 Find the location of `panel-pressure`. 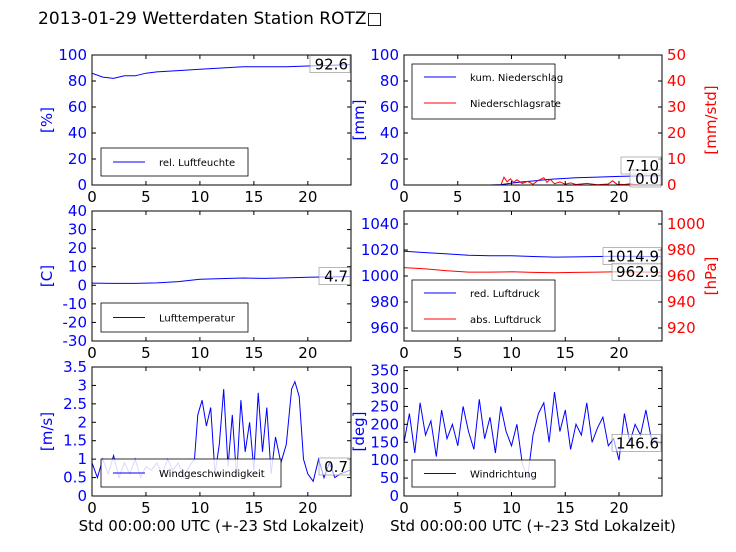

panel-pressure is located at coordinates (533, 276).